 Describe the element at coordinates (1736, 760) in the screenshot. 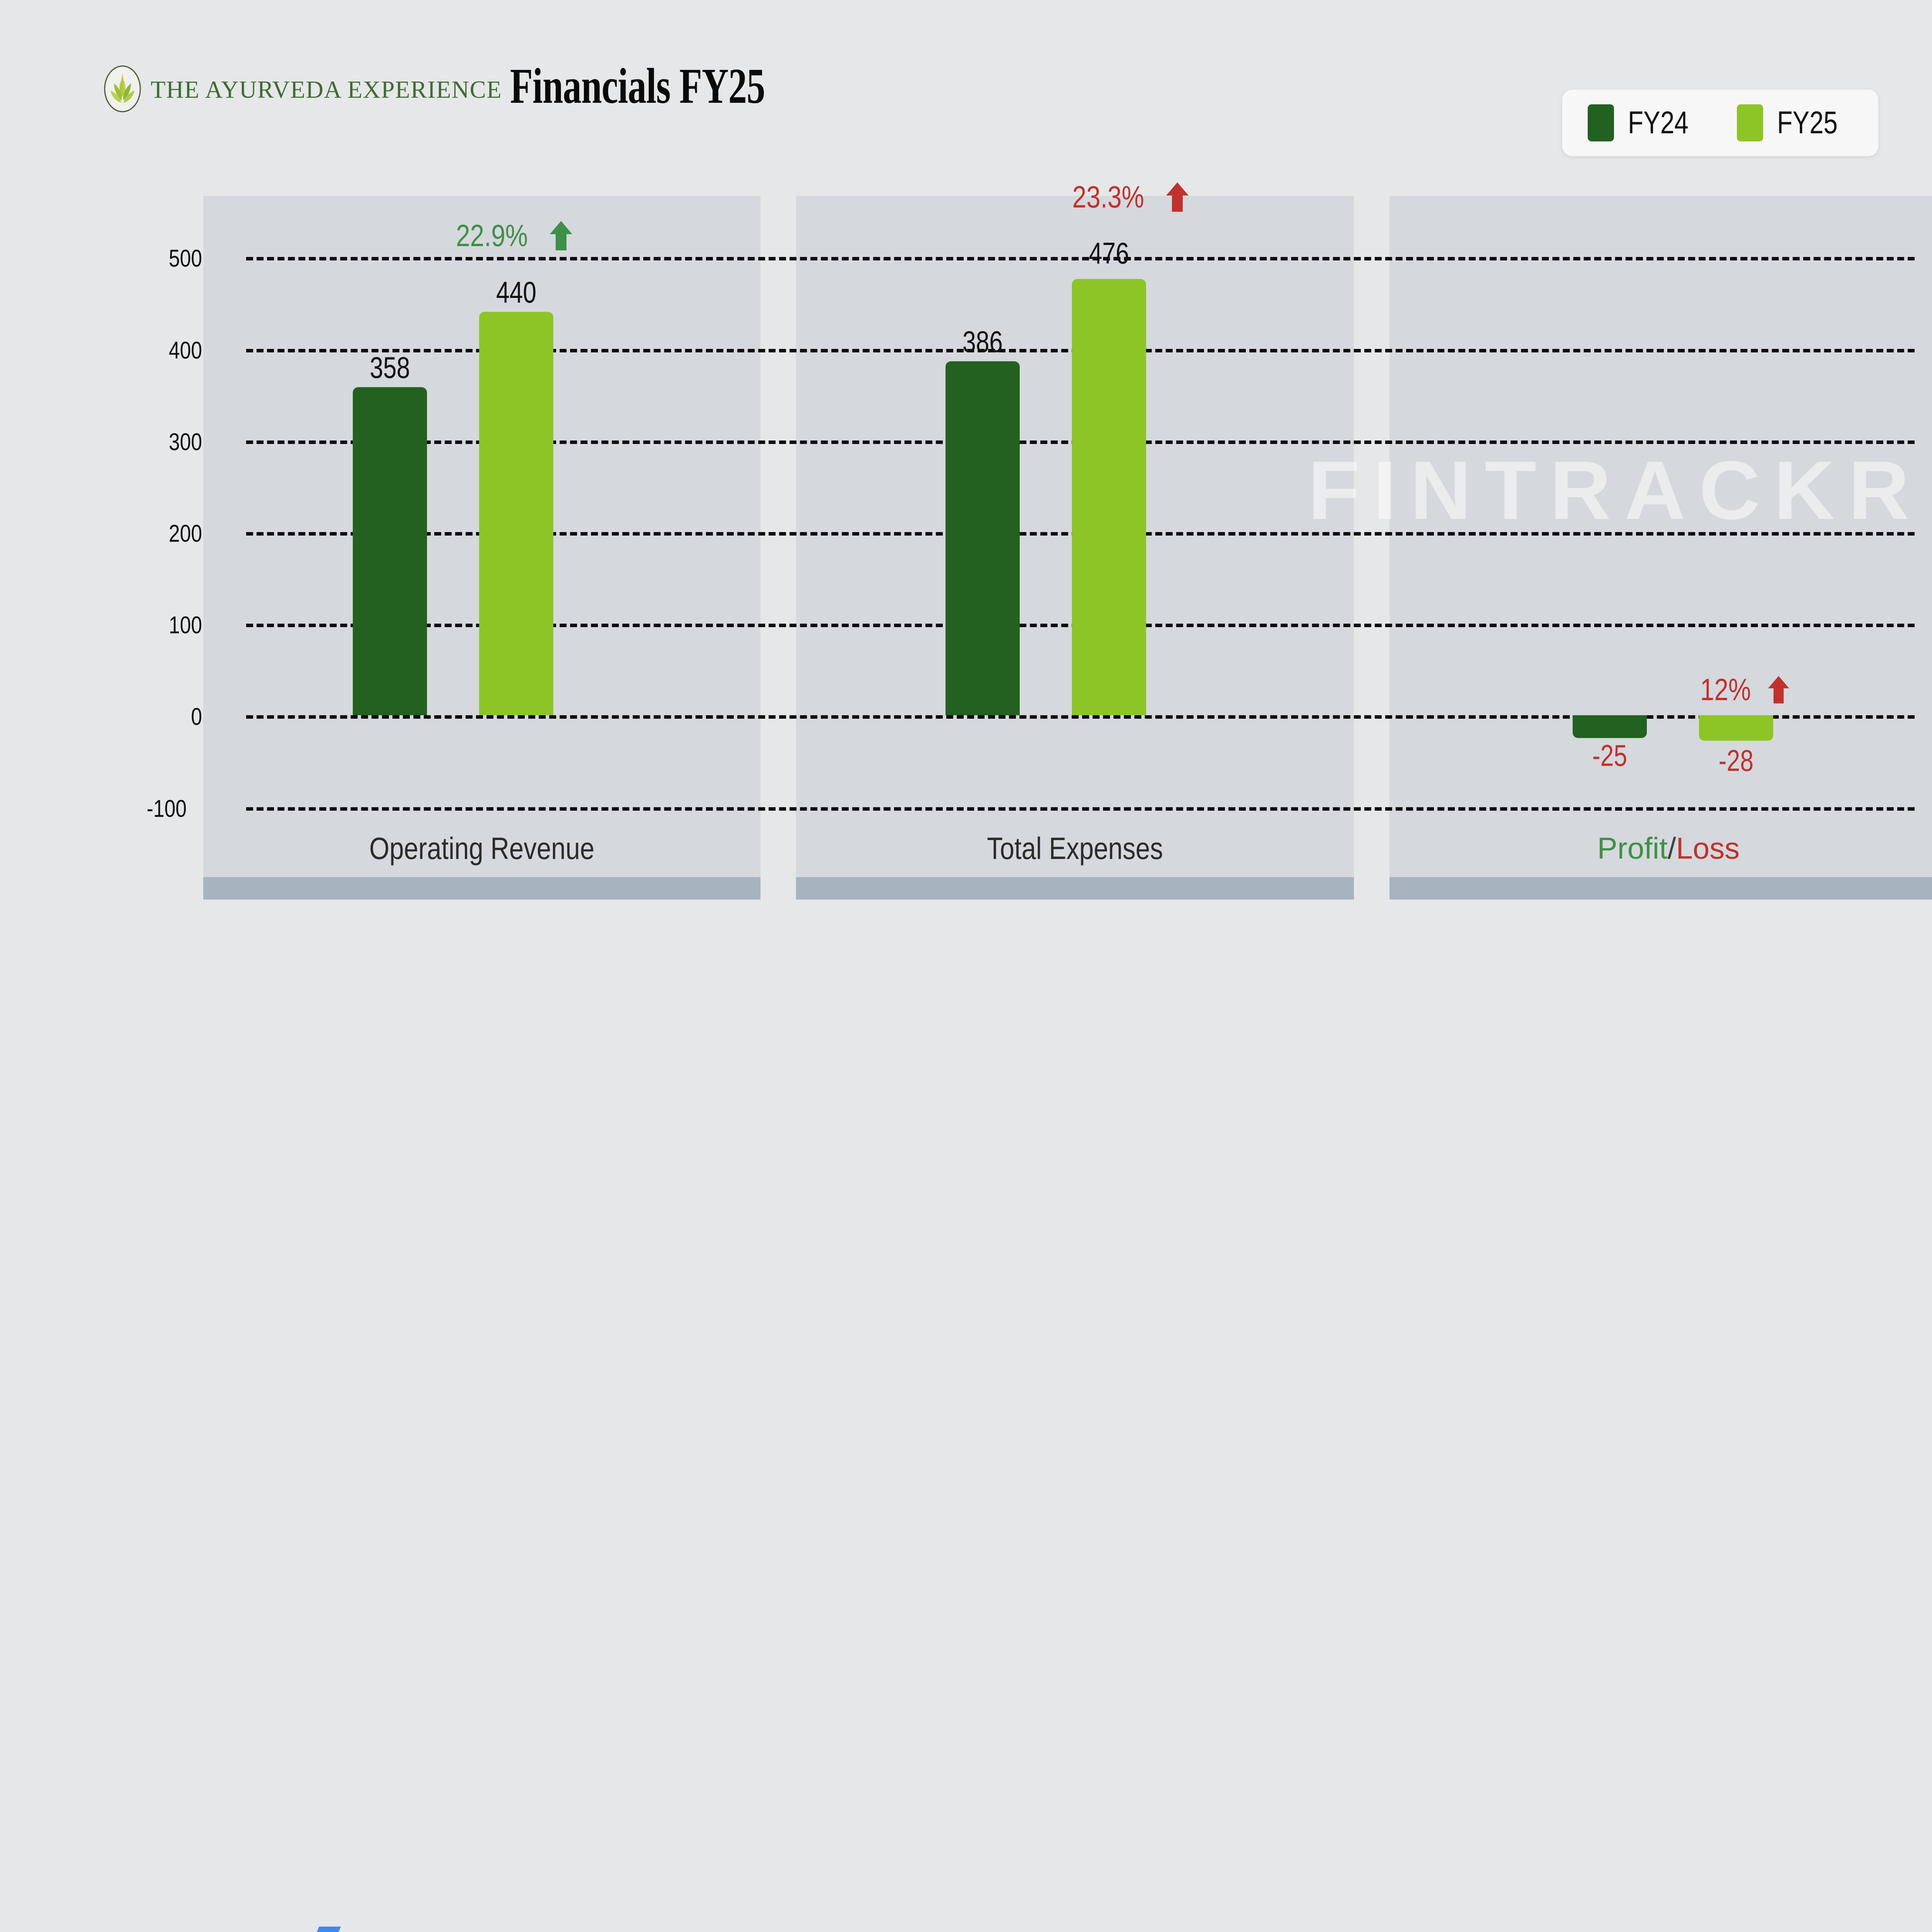

I see `bar-value-label: -28` at that location.